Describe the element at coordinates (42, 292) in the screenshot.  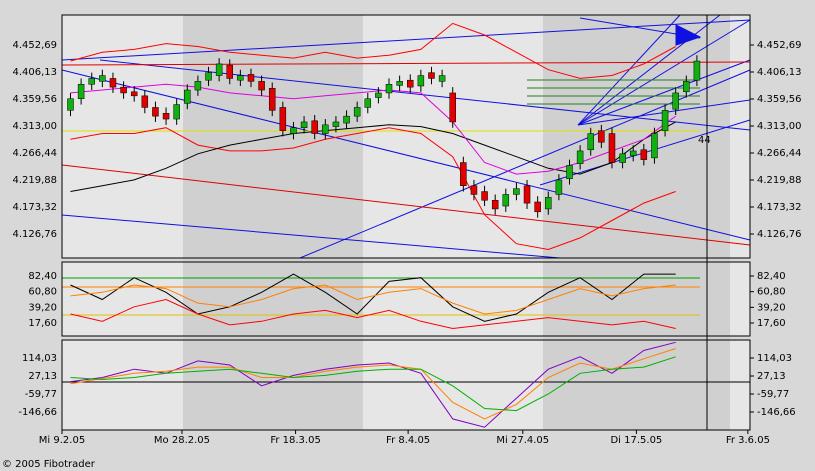
I see `y-tick-label: 60,80` at that location.